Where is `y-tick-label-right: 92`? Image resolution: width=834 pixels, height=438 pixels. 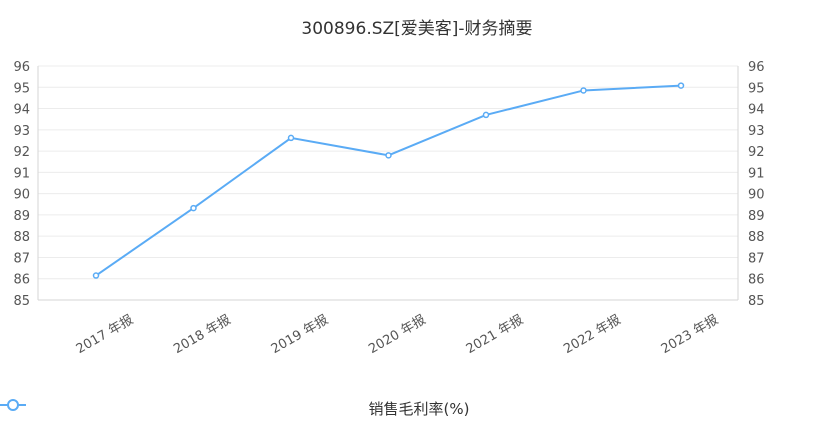
y-tick-label-right: 92 is located at coordinates (756, 152).